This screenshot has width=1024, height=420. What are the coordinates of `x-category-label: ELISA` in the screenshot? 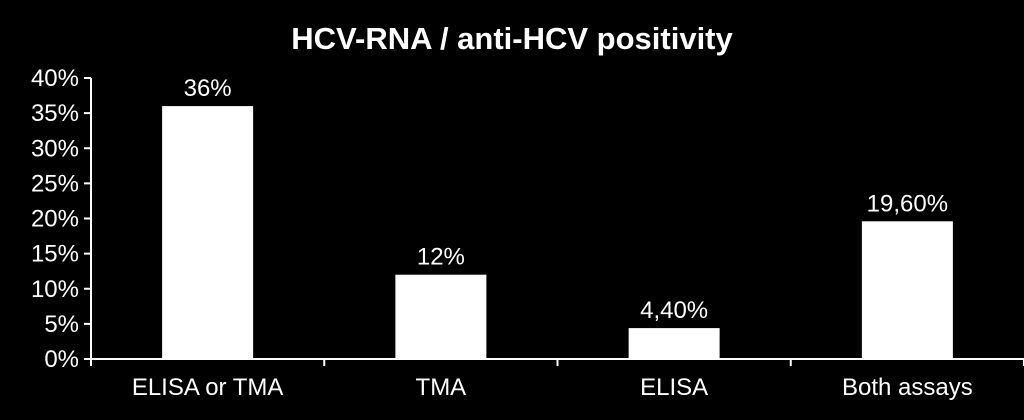 It's located at (674, 387).